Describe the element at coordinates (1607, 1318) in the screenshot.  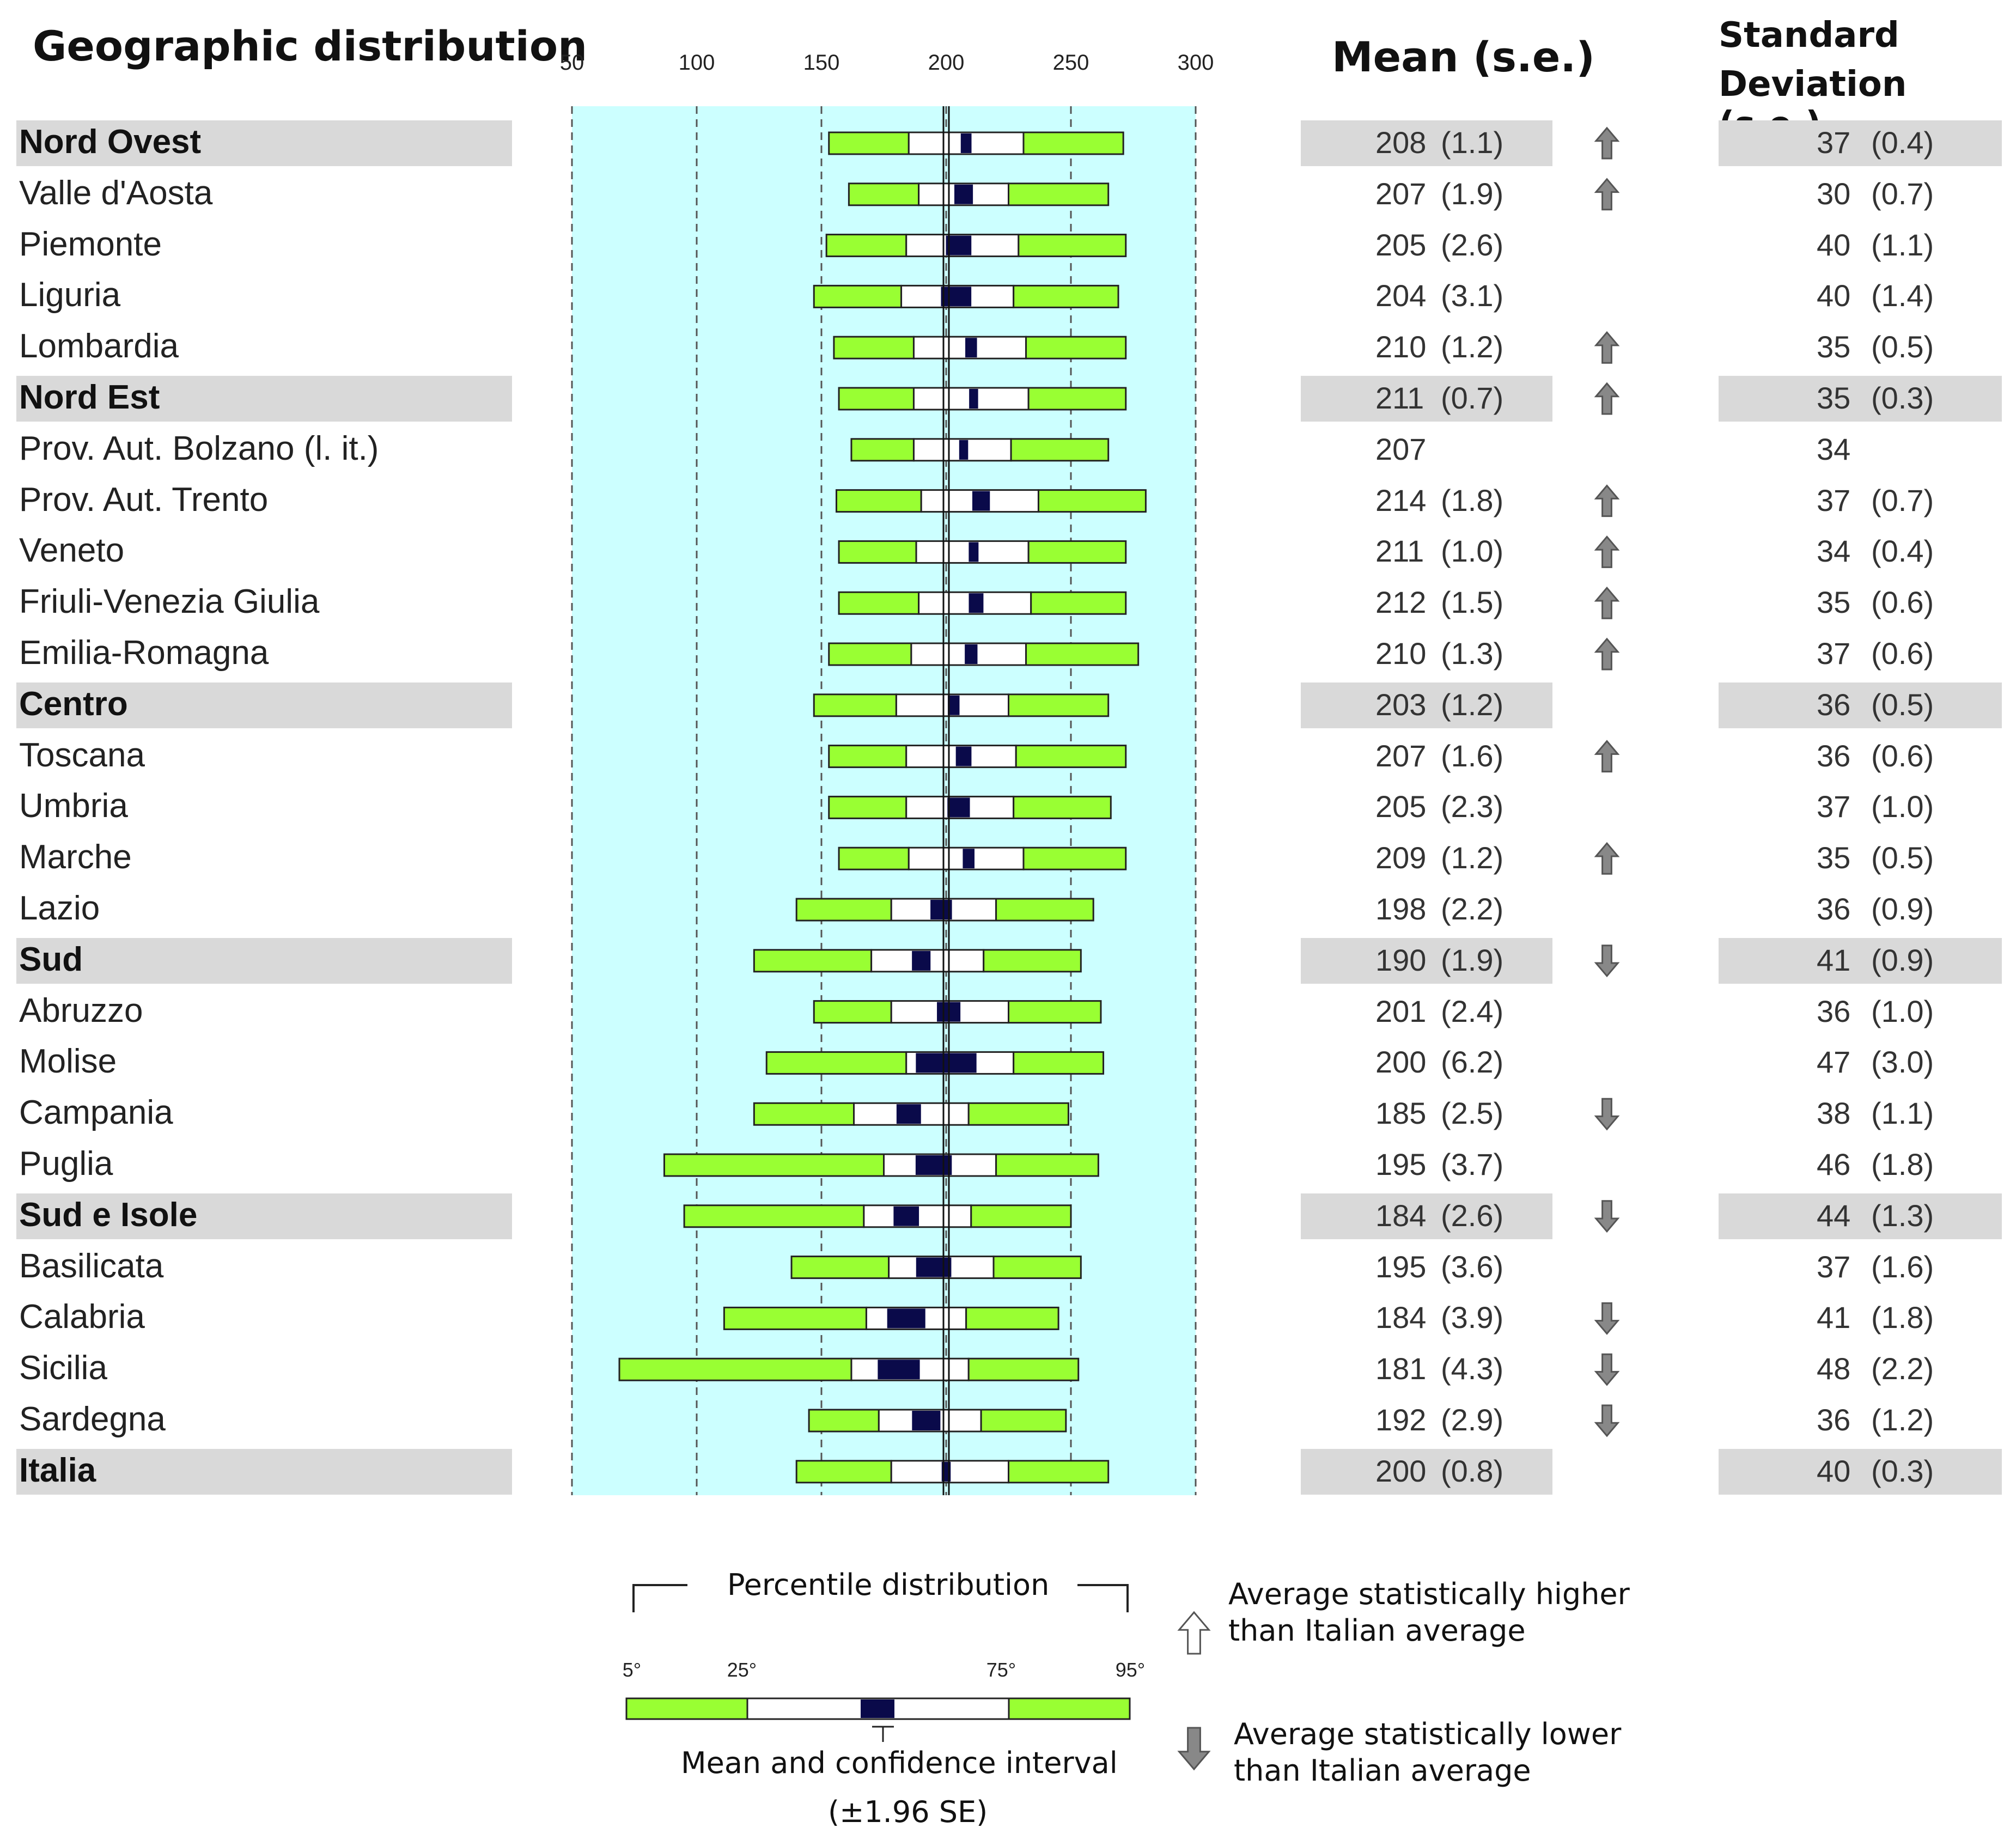
I see `lower-than-average-icon` at that location.